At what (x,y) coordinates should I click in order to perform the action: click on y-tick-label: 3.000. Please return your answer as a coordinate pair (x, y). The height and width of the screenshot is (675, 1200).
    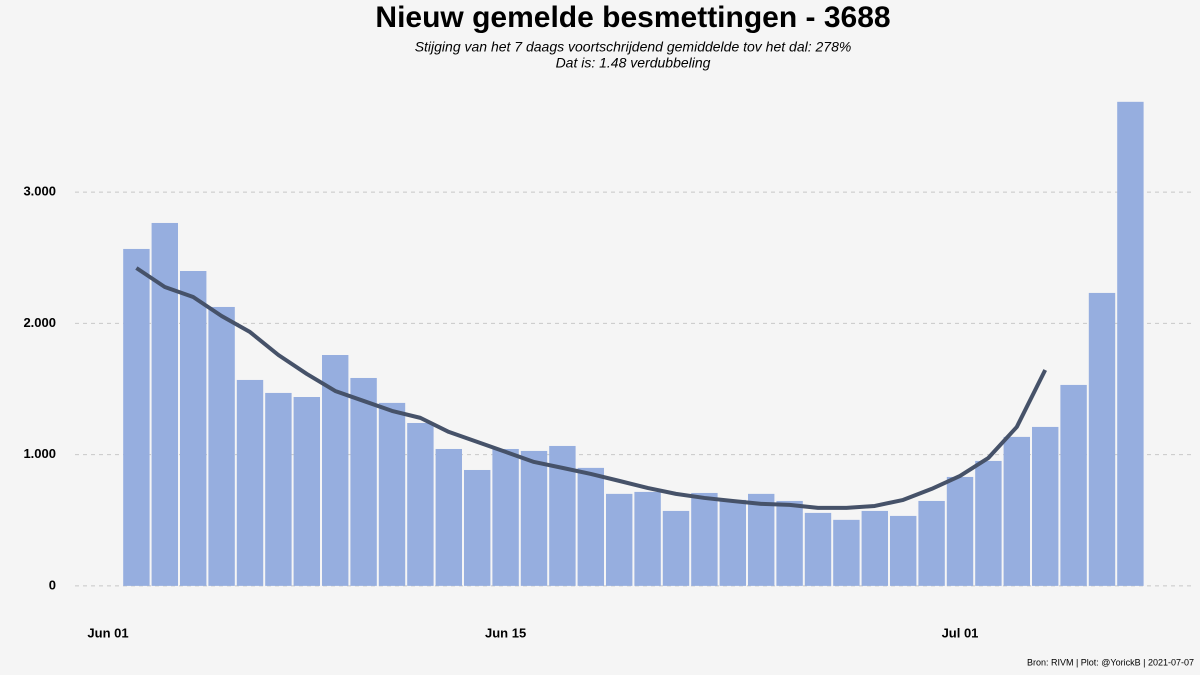
    Looking at the image, I should click on (39, 191).